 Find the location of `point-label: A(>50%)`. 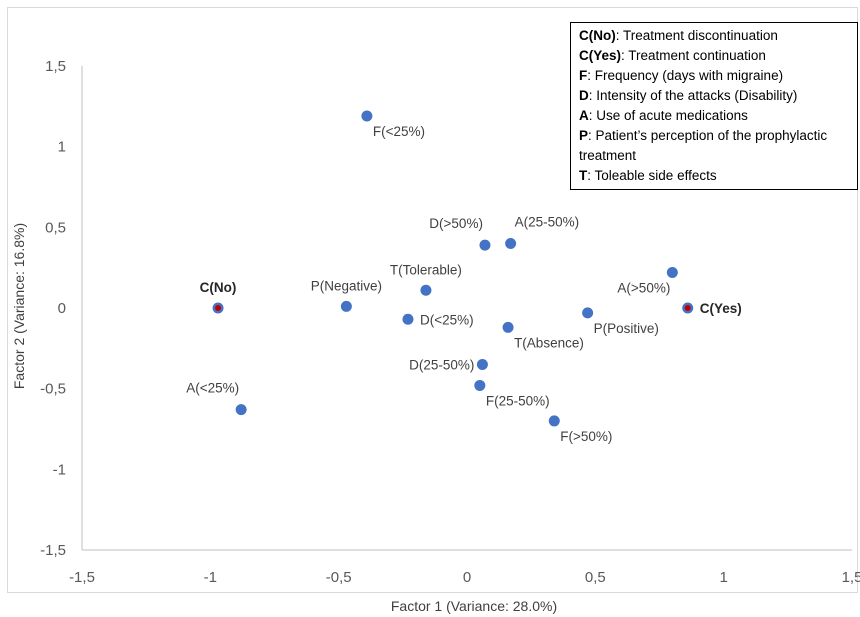

point-label: A(>50%) is located at coordinates (643, 288).